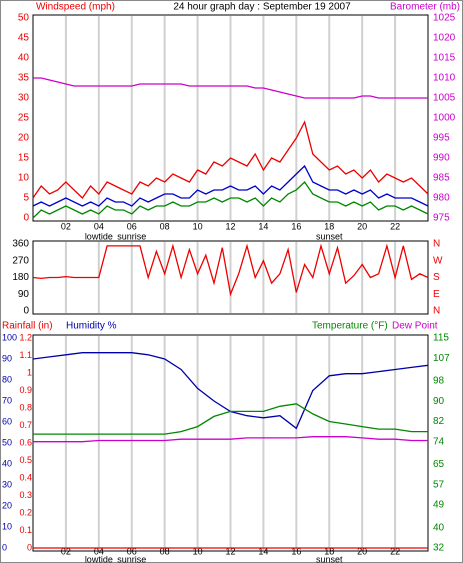 This screenshot has height=563, width=463. Describe the element at coordinates (25, 530) in the screenshot. I see `y-tick-label: 0.1` at that location.